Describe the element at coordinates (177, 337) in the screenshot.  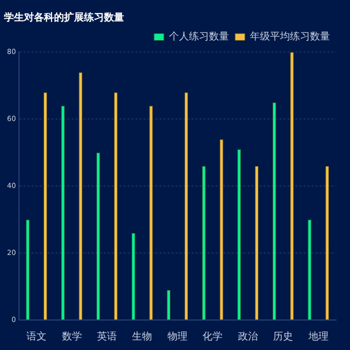
I see `x-tick-label: 物理` at that location.